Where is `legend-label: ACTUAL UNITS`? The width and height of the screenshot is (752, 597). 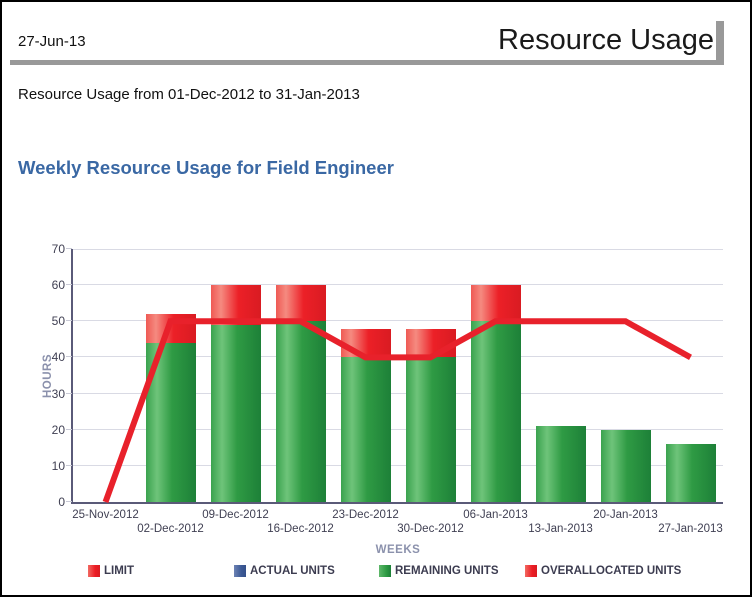 legend-label: ACTUAL UNITS is located at coordinates (292, 571).